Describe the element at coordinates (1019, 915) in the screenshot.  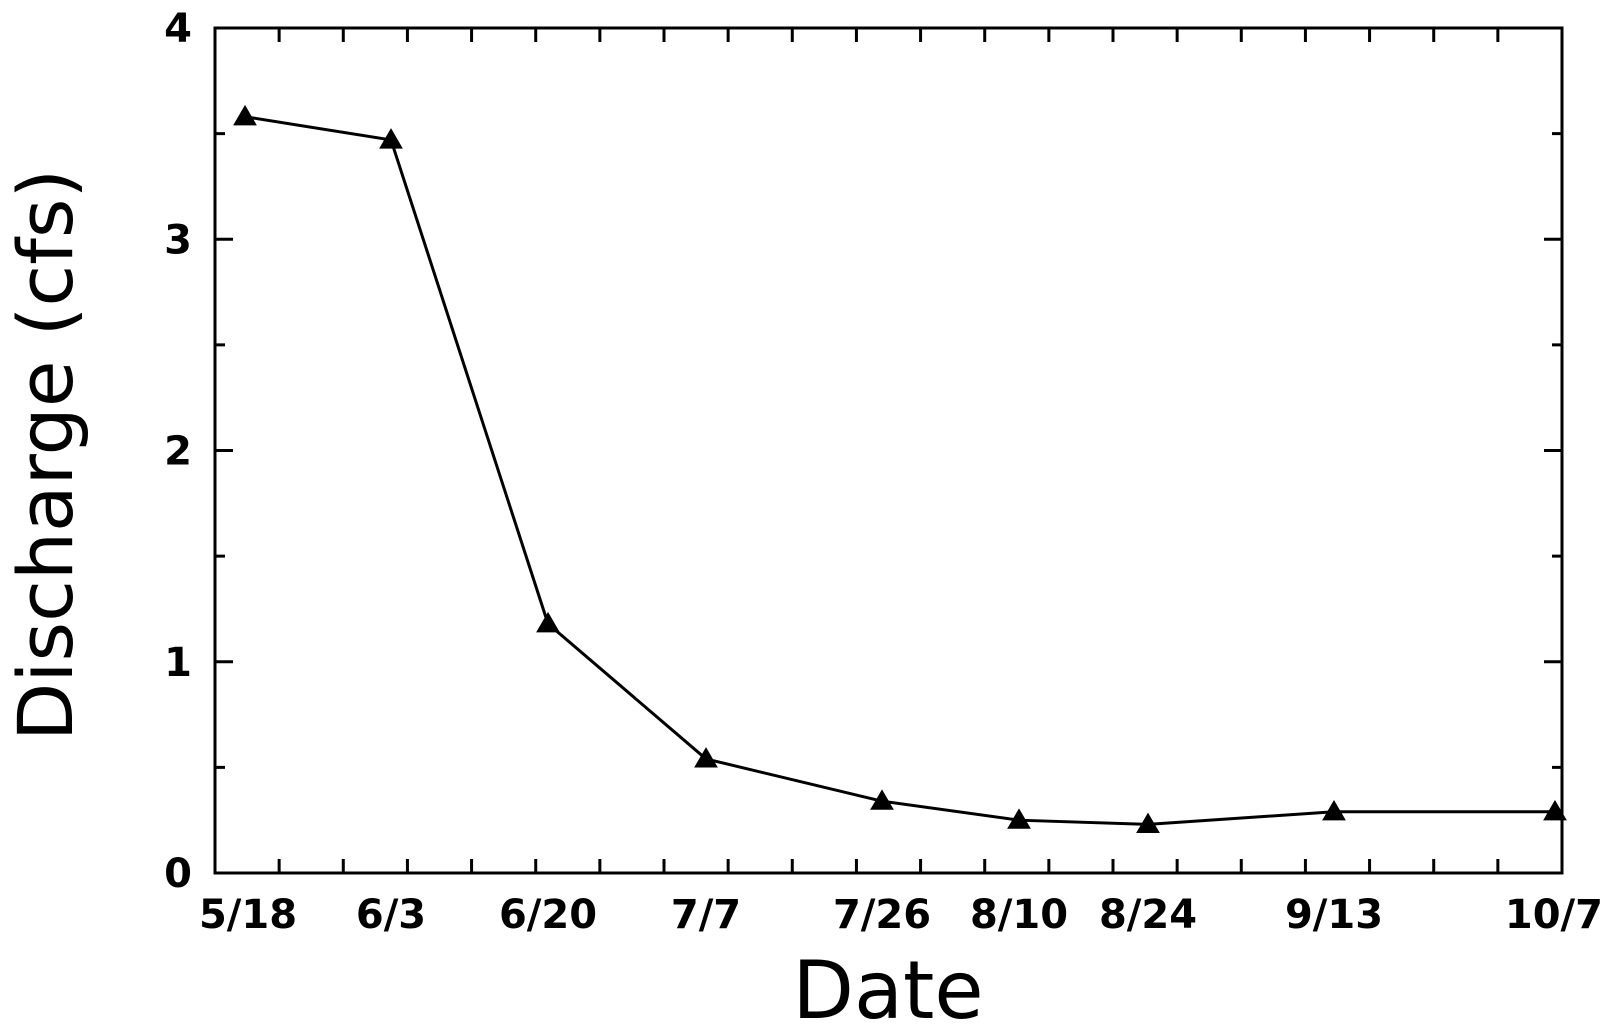
I see `x-tick-label: 8/10` at that location.